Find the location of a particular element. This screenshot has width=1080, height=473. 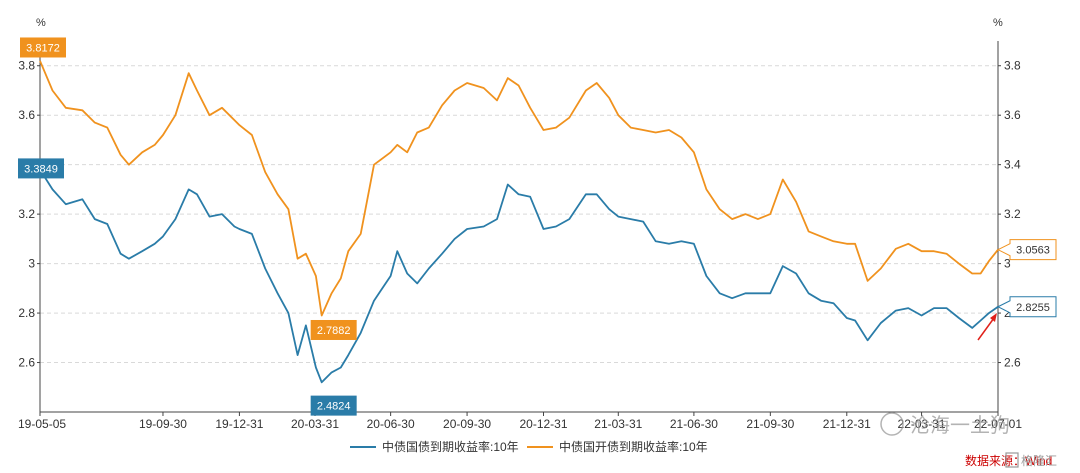

wechat-icon is located at coordinates (892, 424).